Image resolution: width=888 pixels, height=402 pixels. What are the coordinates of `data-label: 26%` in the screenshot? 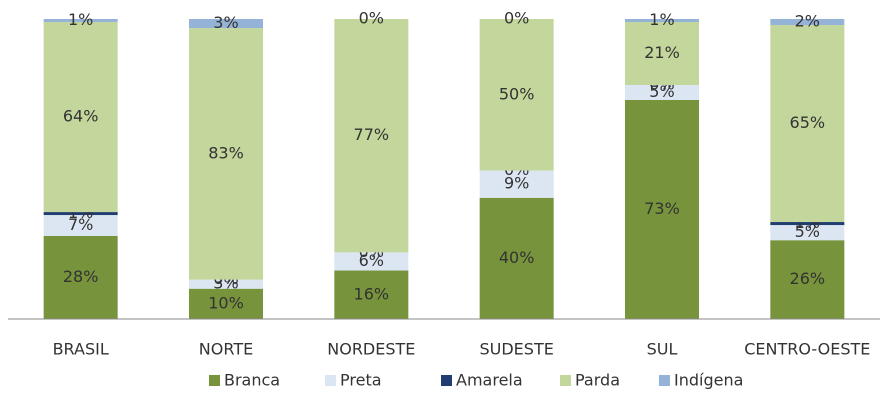 It's located at (808, 278).